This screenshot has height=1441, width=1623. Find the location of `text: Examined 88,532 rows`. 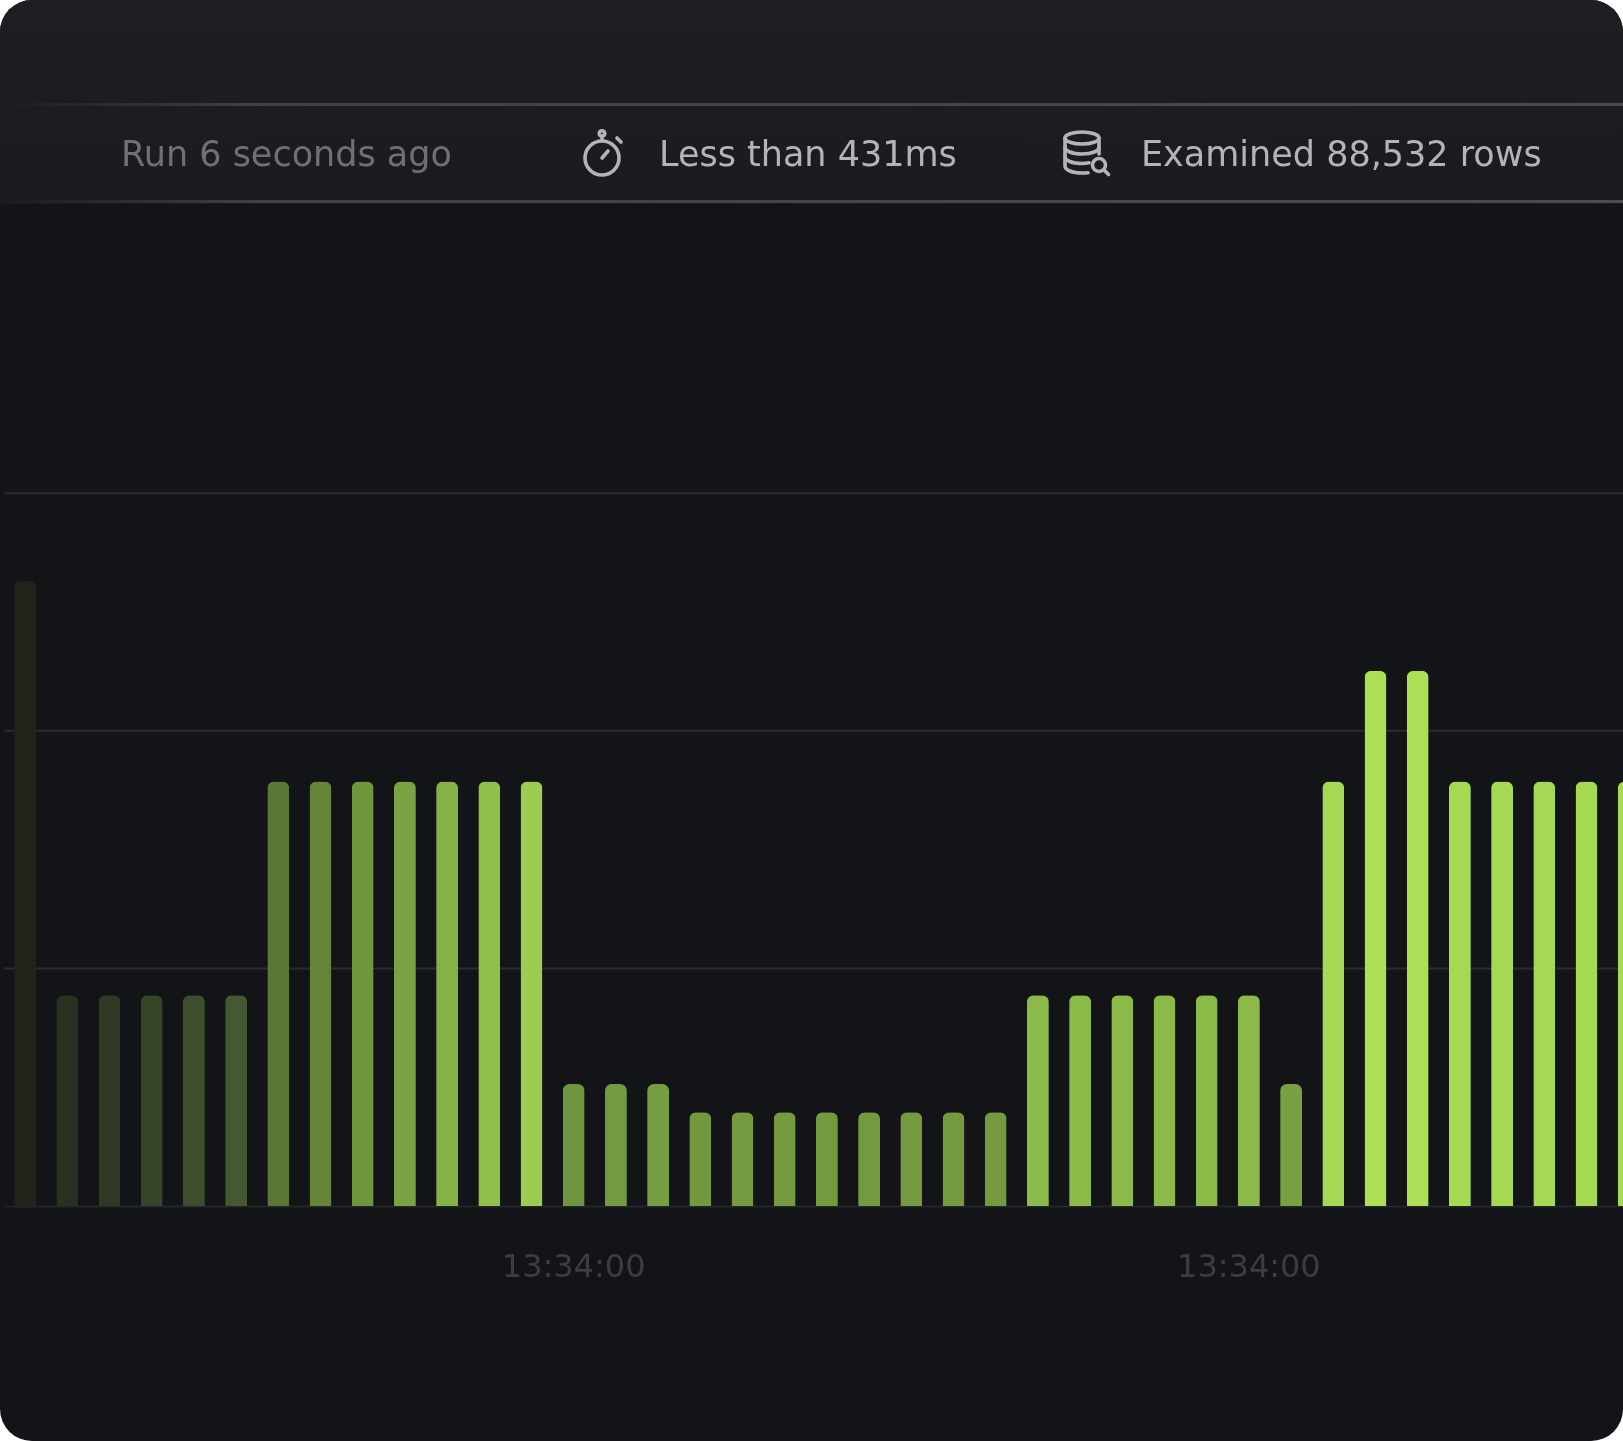

text: Examined 88,532 rows is located at coordinates (1341, 154).